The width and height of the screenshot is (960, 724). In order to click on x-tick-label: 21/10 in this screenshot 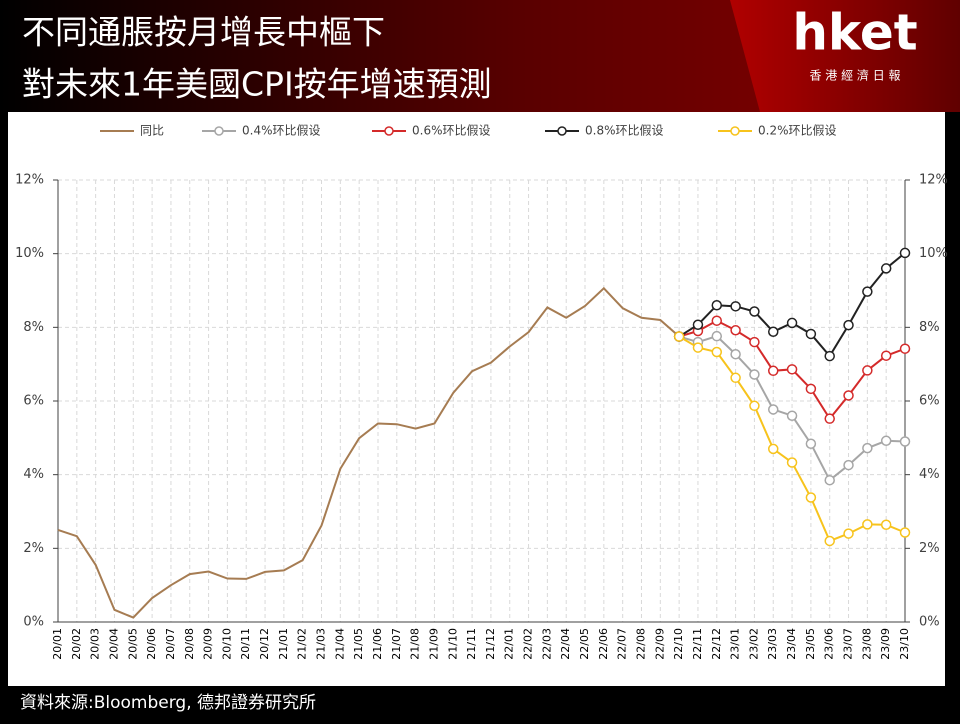, I will do `click(452, 644)`.